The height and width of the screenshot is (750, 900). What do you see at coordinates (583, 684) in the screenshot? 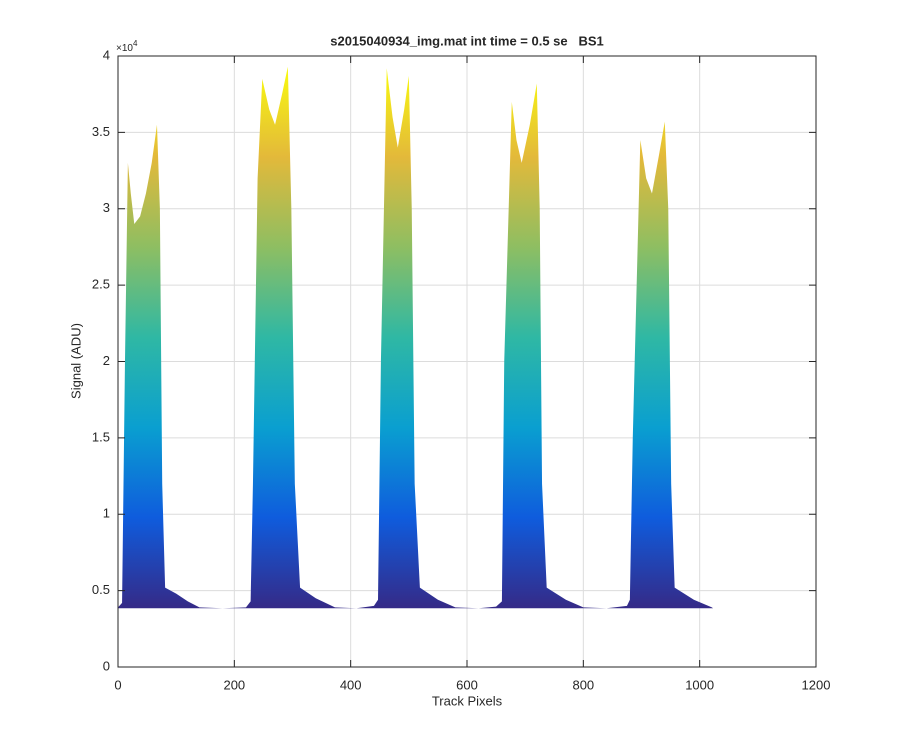
I see `x-tick-label: 800` at bounding box center [583, 684].